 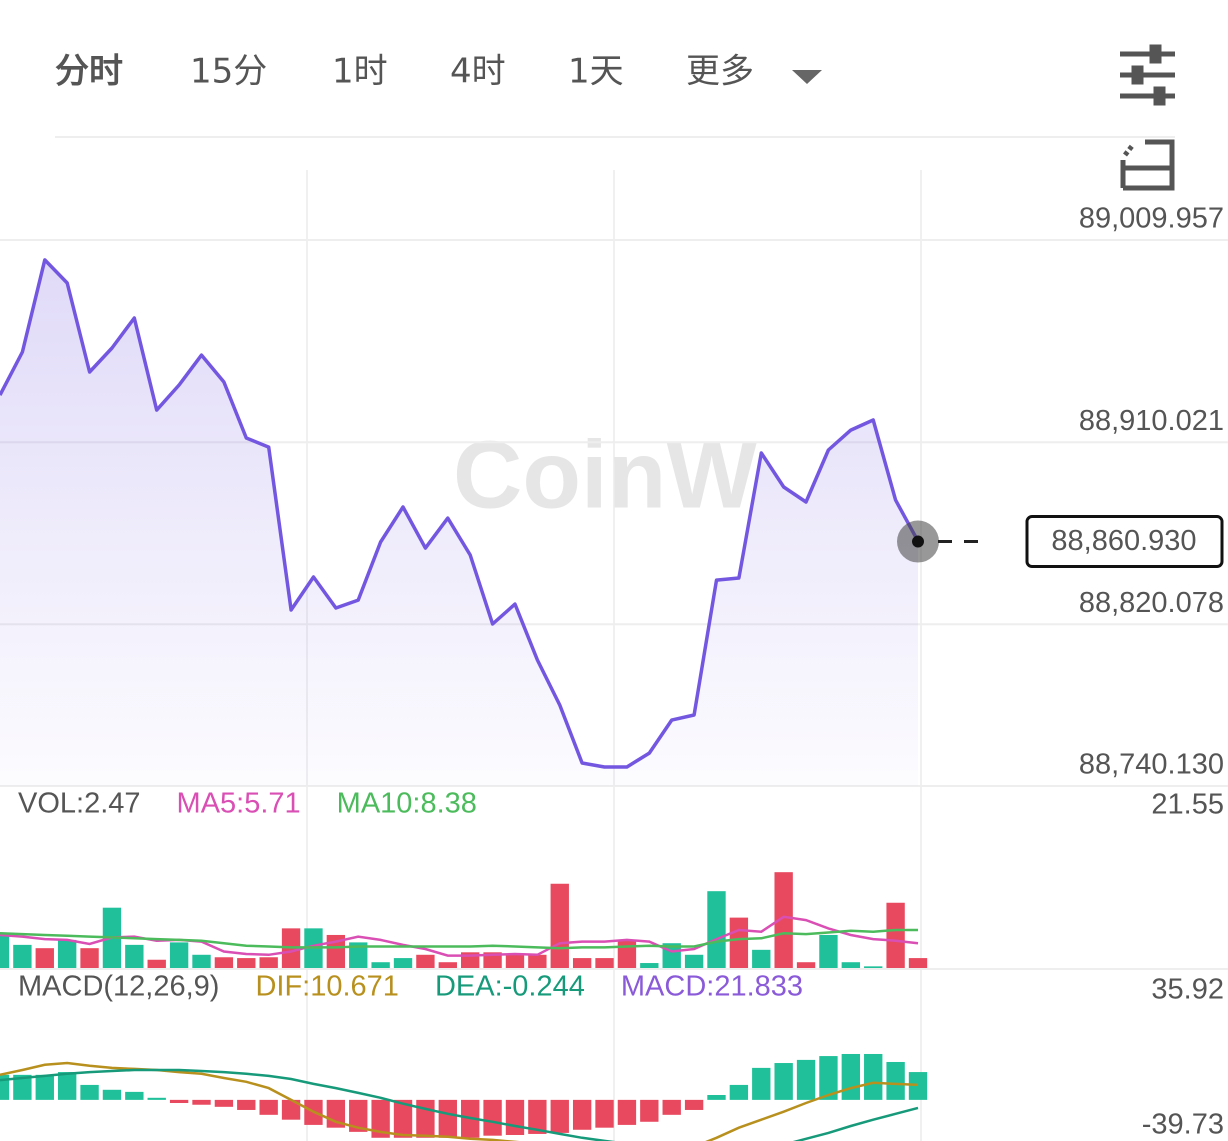 I want to click on y-tick-label: -39.73, so click(x=1183, y=1125).